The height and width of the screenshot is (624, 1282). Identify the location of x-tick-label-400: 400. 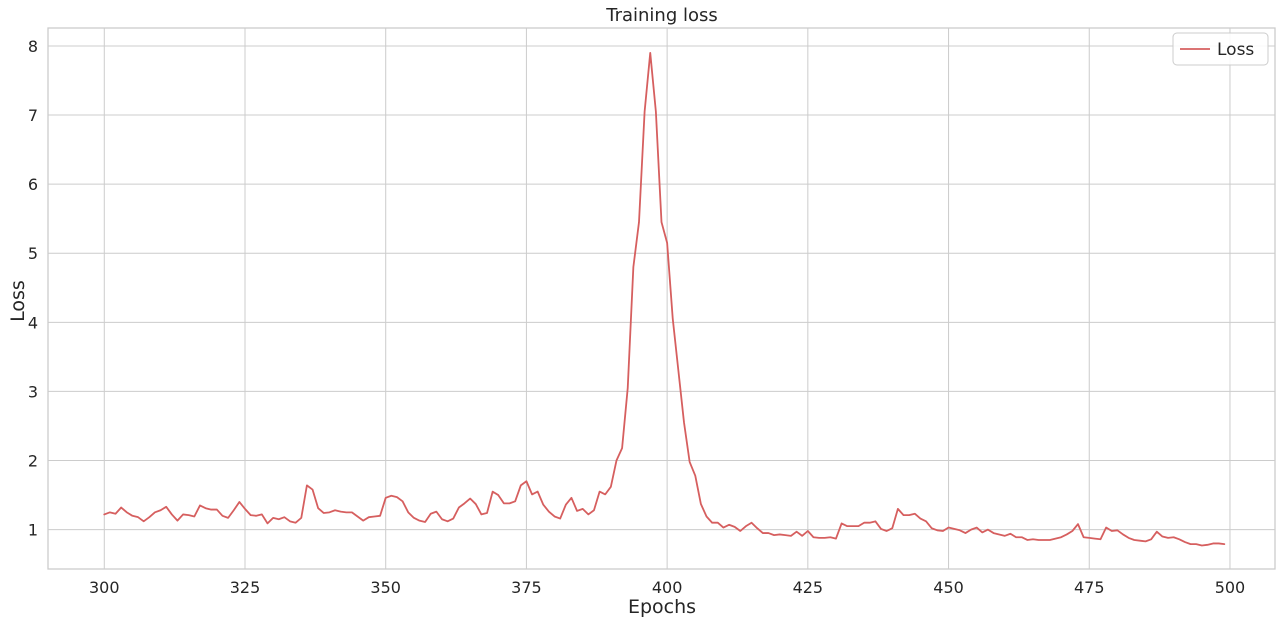
(667, 587).